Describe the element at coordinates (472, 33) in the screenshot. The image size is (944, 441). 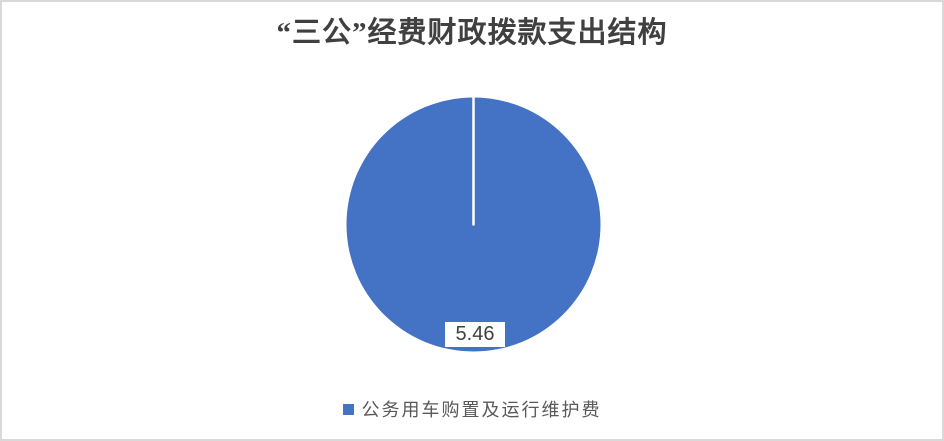
I see `chart-title: “三公”经费财政拨款支出结构` at that location.